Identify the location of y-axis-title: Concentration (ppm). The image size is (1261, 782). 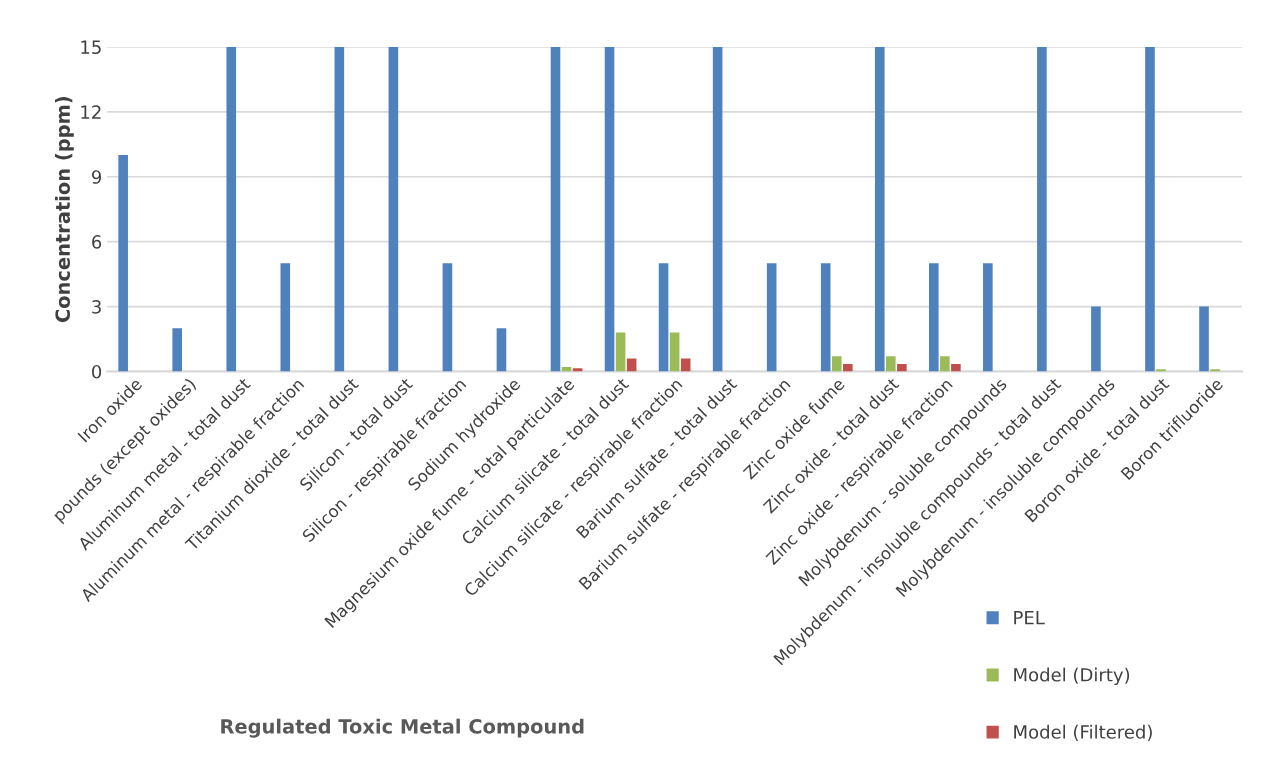
(64, 209).